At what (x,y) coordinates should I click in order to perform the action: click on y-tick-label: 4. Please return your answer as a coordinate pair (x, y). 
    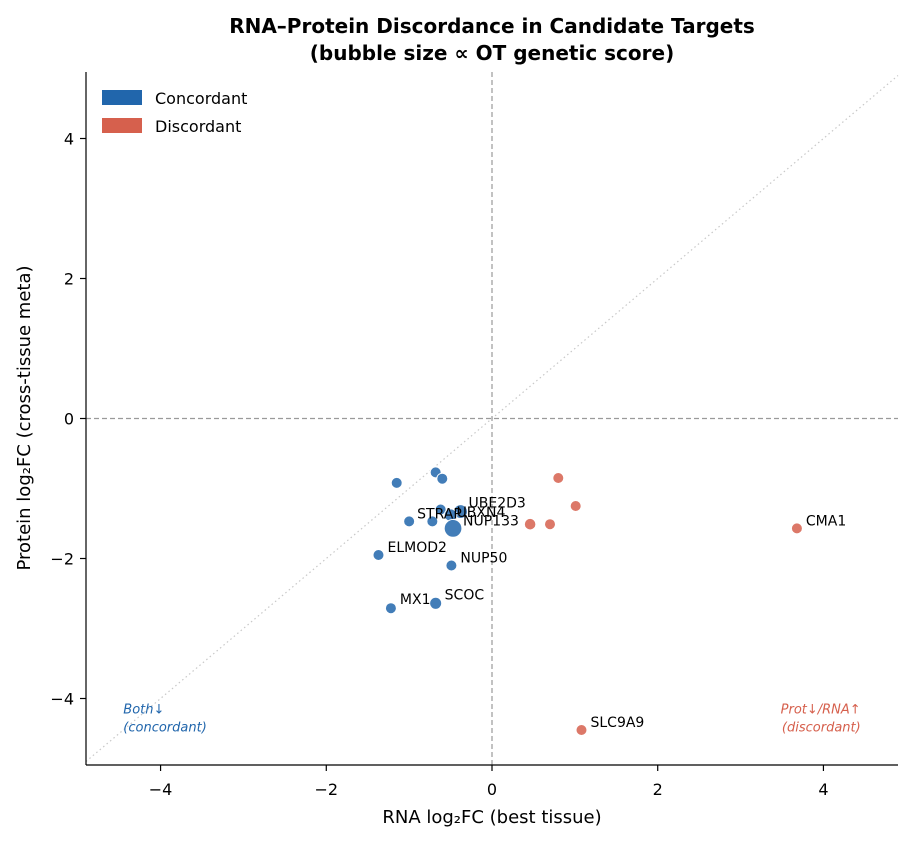
    Looking at the image, I should click on (69, 139).